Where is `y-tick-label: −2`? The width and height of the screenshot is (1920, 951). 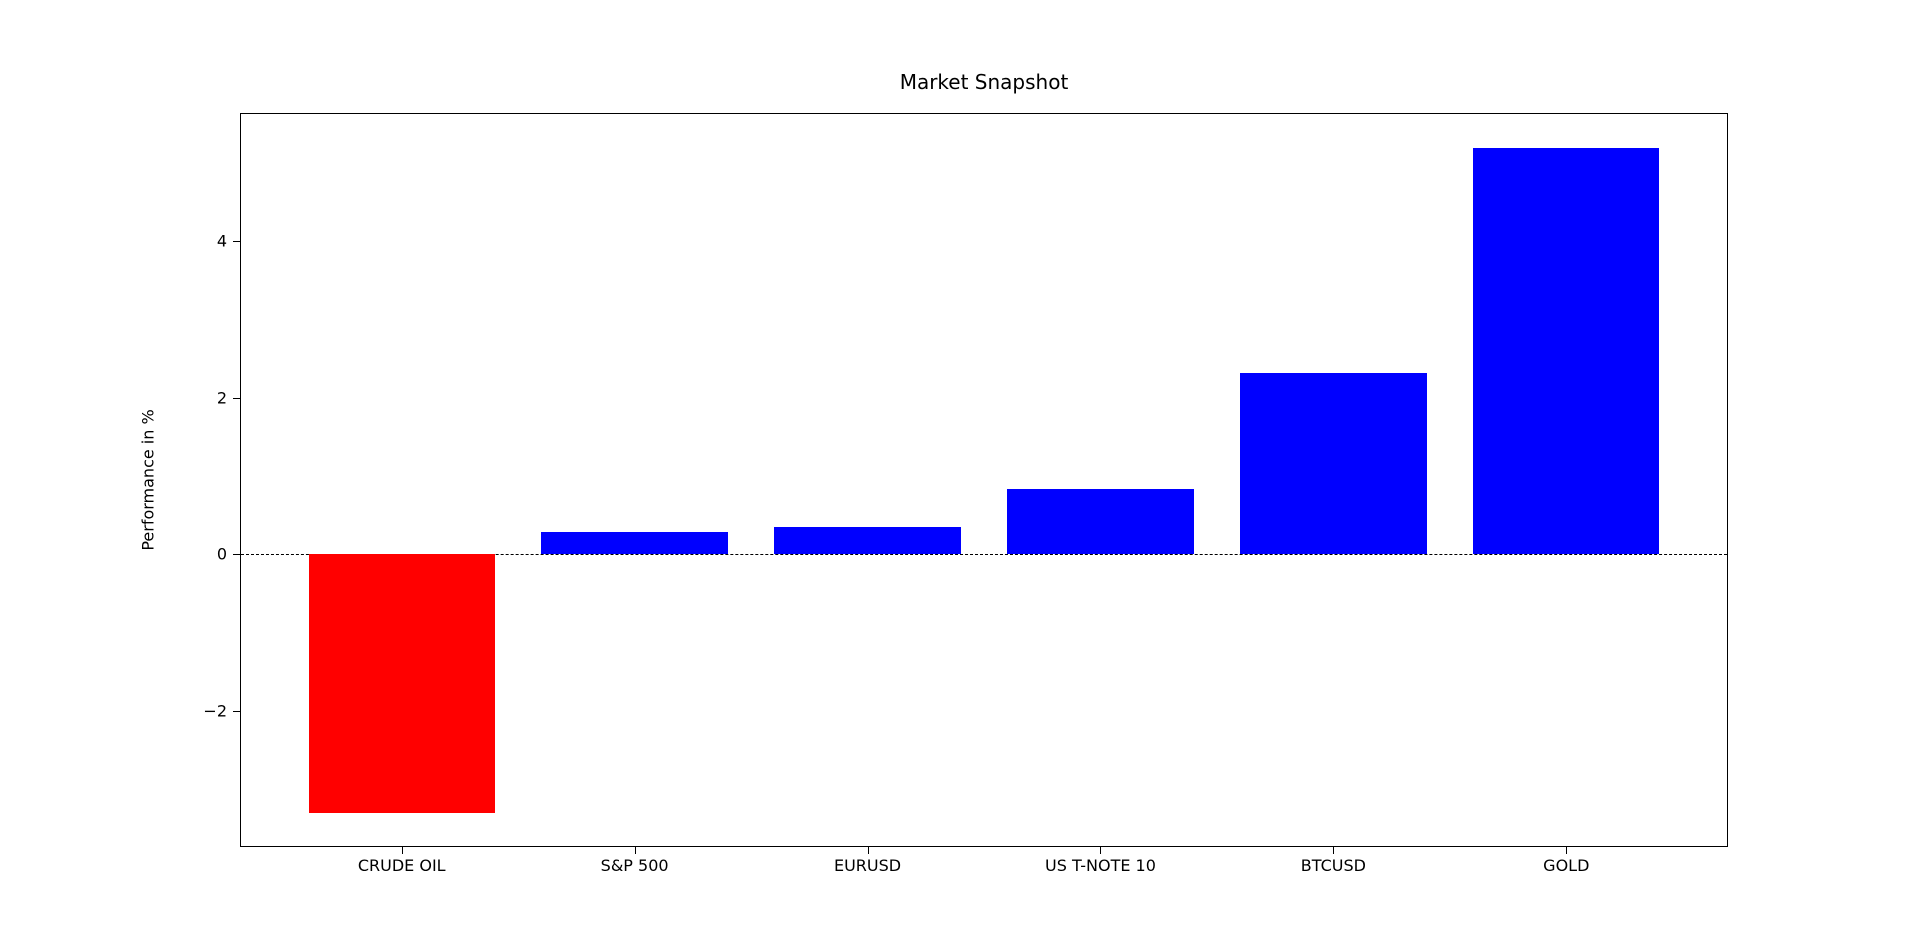
y-tick-label: −2 is located at coordinates (215, 711).